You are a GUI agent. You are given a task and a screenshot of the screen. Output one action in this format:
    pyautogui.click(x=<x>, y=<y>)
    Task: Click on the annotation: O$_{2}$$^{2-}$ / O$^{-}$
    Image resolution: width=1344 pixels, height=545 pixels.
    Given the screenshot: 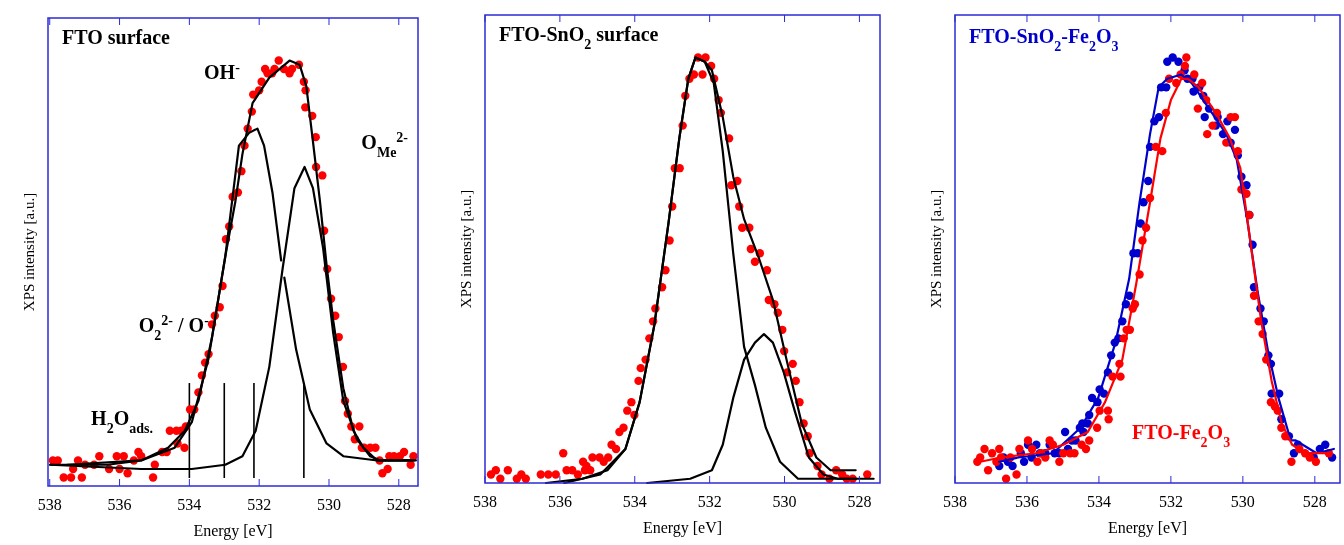 What is the action you would take?
    pyautogui.click(x=174, y=327)
    